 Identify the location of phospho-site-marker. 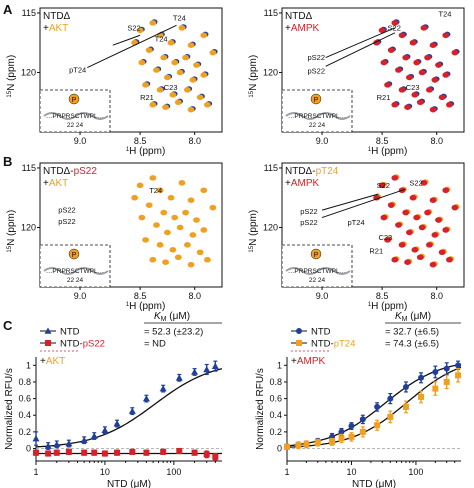
(74, 99).